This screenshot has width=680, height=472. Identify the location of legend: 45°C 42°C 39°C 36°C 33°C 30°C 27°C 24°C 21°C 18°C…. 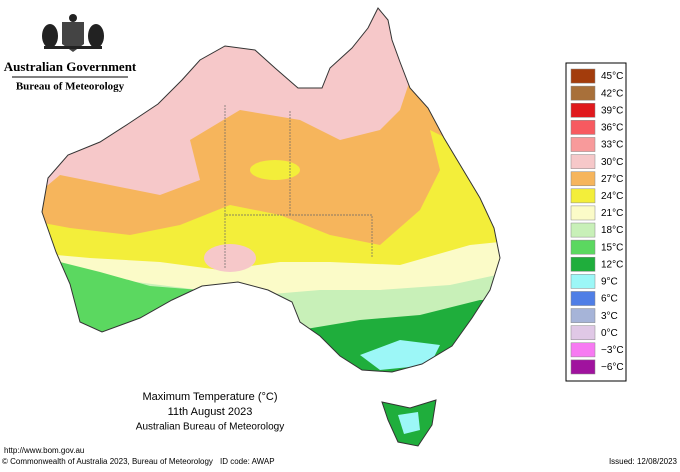
(597, 221).